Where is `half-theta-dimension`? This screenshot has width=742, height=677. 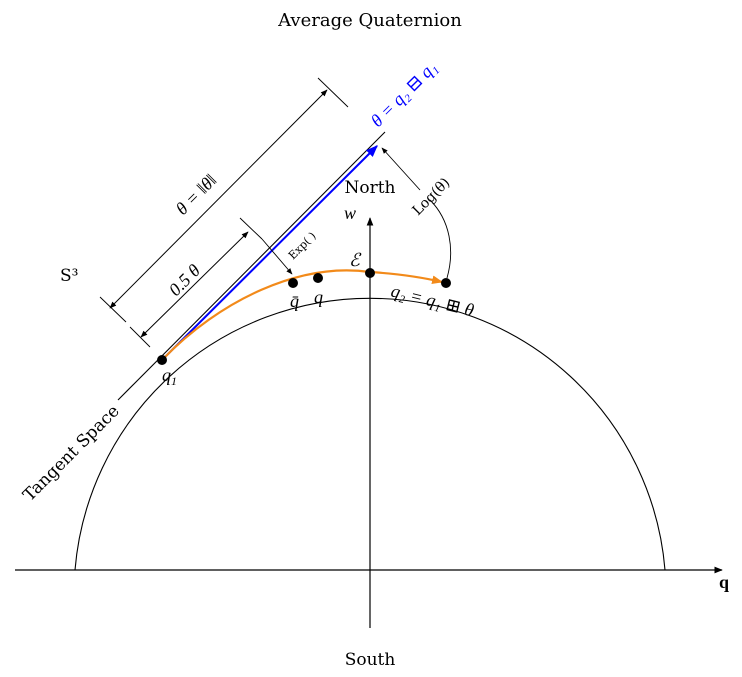 half-theta-dimension is located at coordinates (194, 284).